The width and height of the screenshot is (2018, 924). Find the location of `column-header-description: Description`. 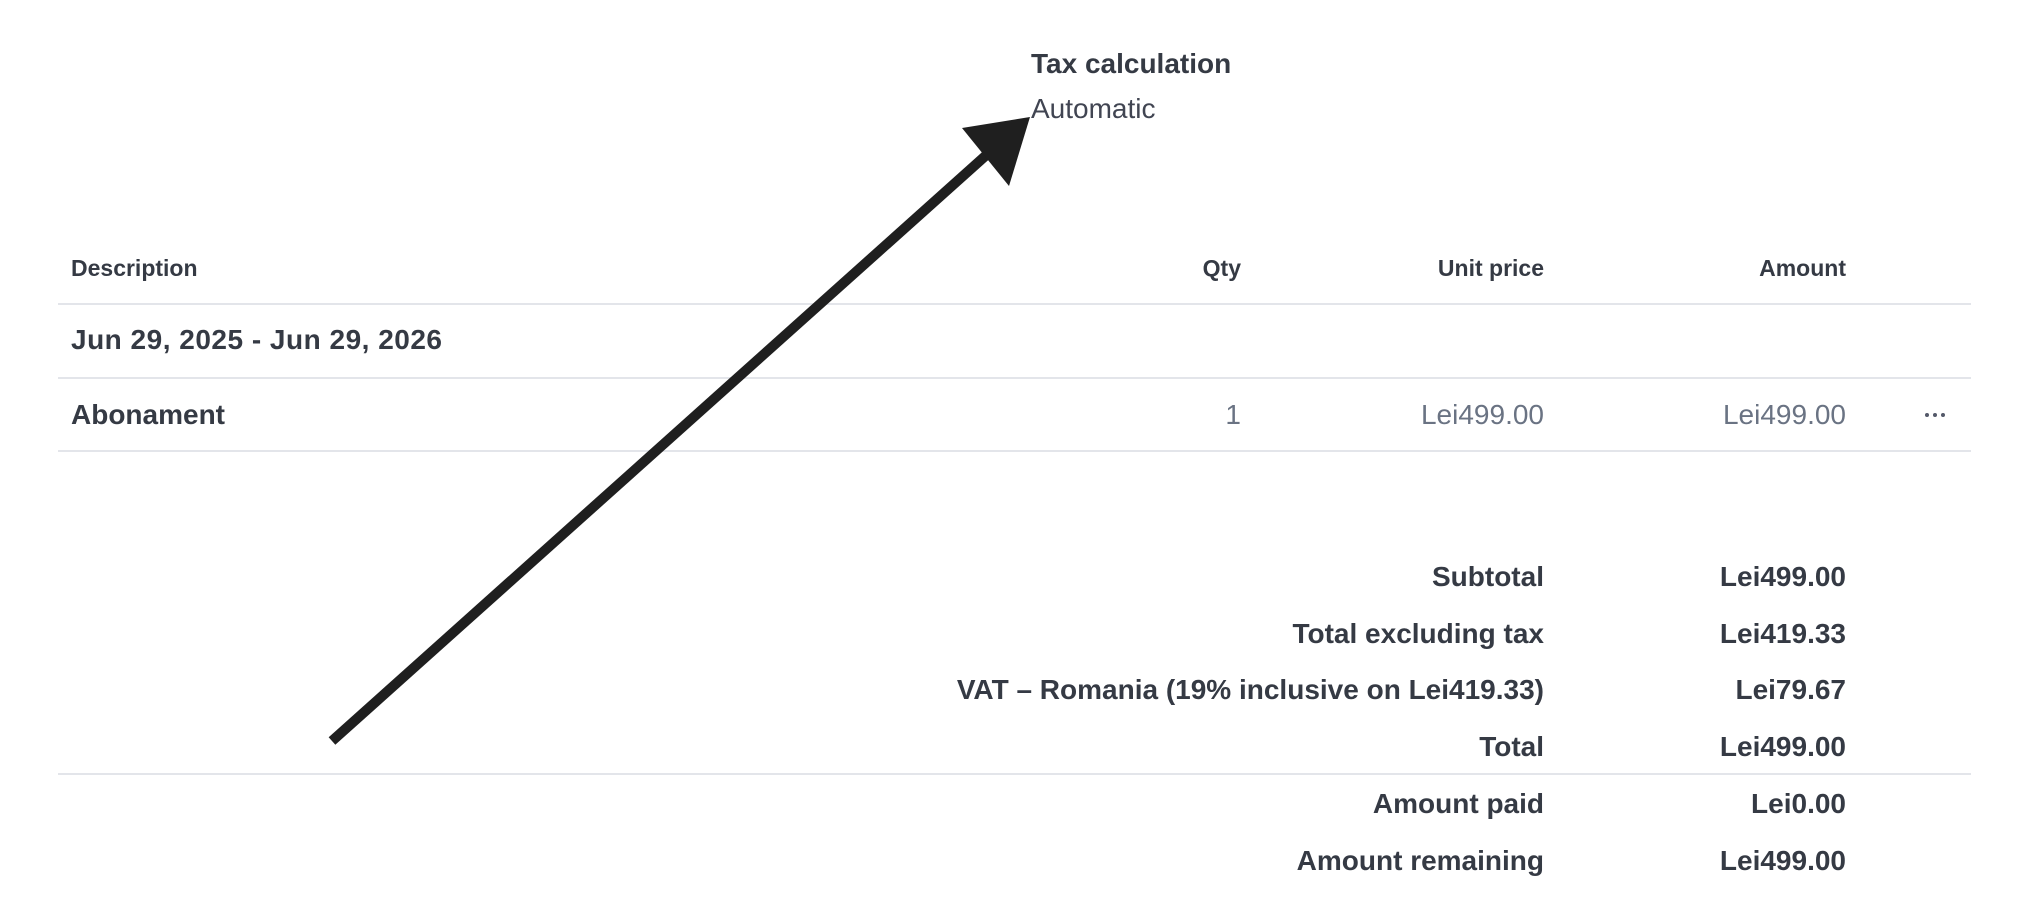

column-header-description: Description is located at coordinates (134, 268).